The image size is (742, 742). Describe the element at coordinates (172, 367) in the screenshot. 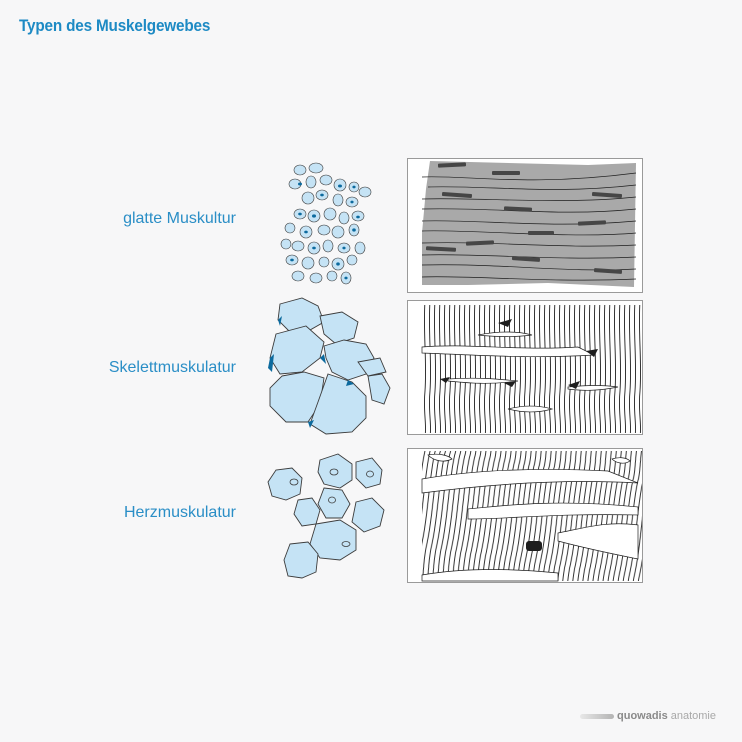

I see `label-skeletal-muscle: Skelettmuskulatur` at that location.